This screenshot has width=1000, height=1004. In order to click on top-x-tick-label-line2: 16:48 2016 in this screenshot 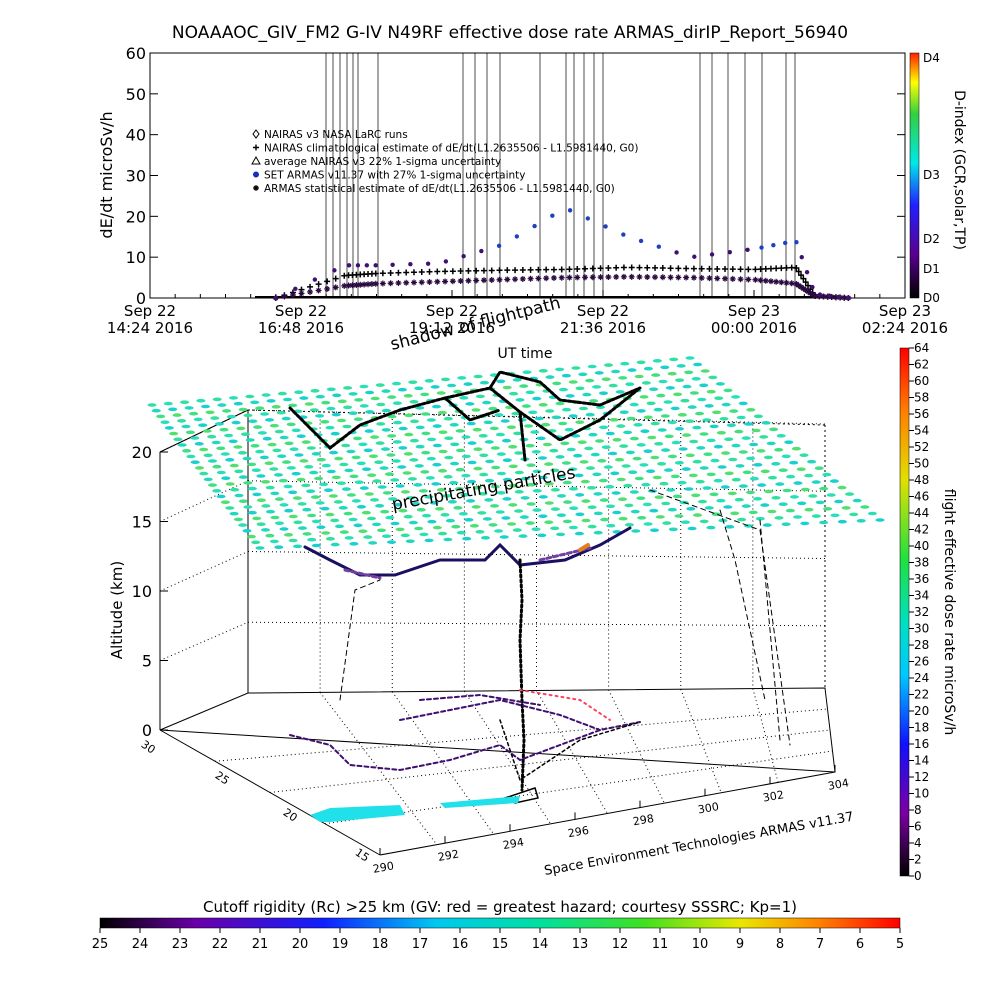, I will do `click(301, 328)`.